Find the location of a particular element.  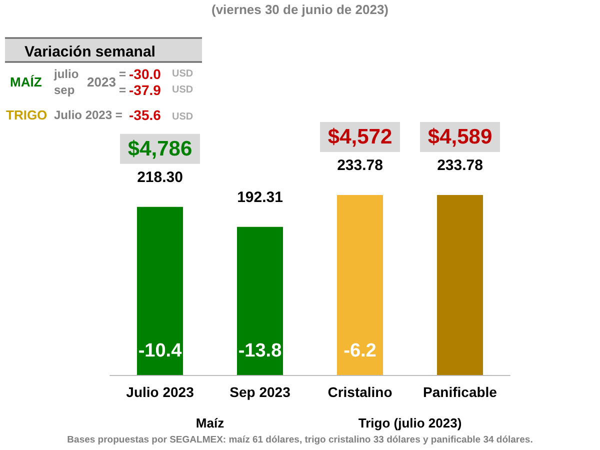

text: $4,589 is located at coordinates (460, 137).